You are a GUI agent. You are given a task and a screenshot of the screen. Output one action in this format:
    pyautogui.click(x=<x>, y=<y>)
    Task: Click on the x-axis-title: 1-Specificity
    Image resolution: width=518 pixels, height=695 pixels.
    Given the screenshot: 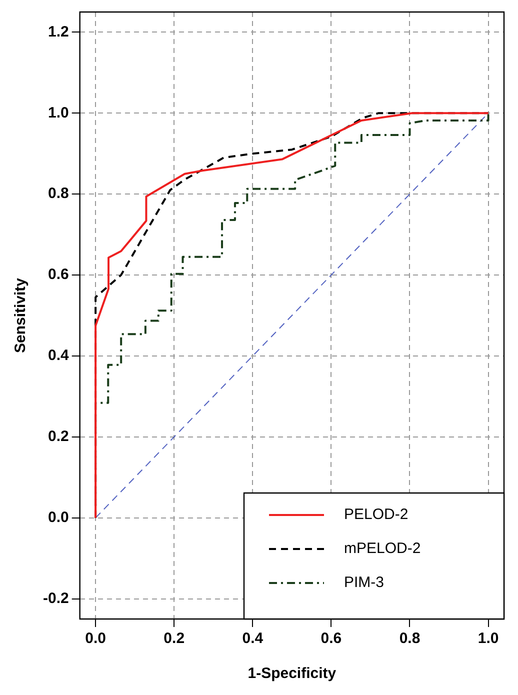 What is the action you would take?
    pyautogui.click(x=292, y=673)
    